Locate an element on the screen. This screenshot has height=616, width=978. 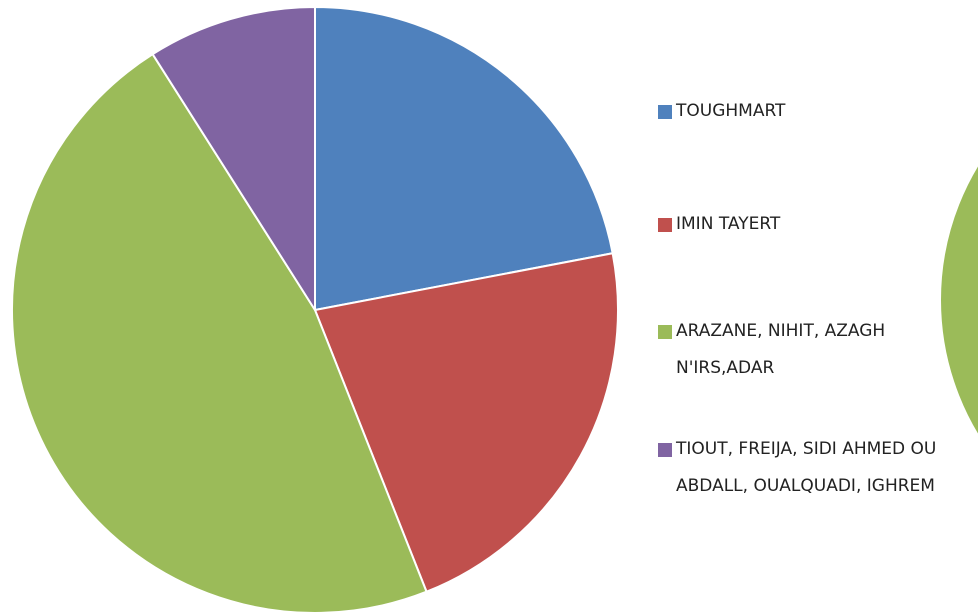
legend-item: ARAZANE, NIHIT, AZAGH N'IRS,ADAR is located at coordinates (808, 350).